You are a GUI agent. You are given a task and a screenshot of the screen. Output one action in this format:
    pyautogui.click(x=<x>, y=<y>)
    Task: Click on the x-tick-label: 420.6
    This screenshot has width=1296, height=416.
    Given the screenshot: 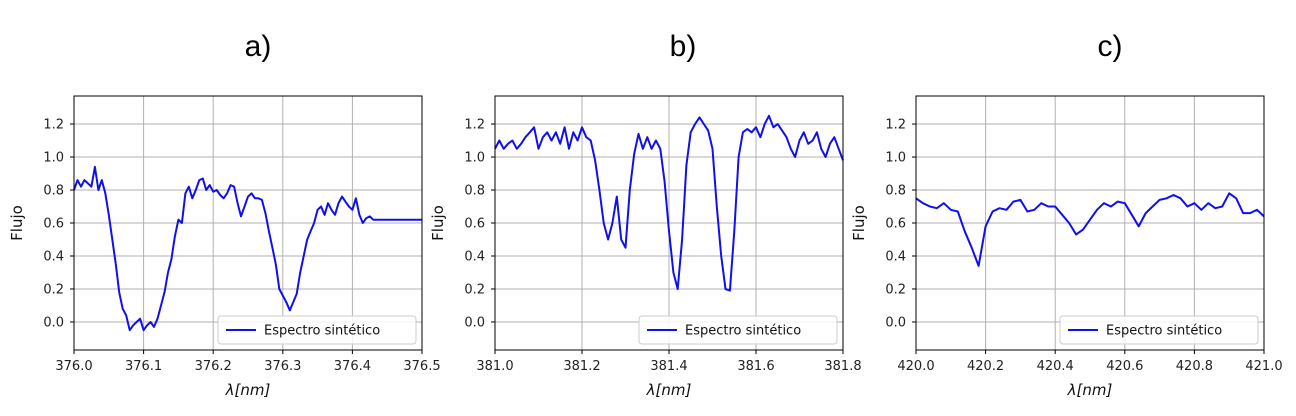 What is the action you would take?
    pyautogui.click(x=1124, y=366)
    